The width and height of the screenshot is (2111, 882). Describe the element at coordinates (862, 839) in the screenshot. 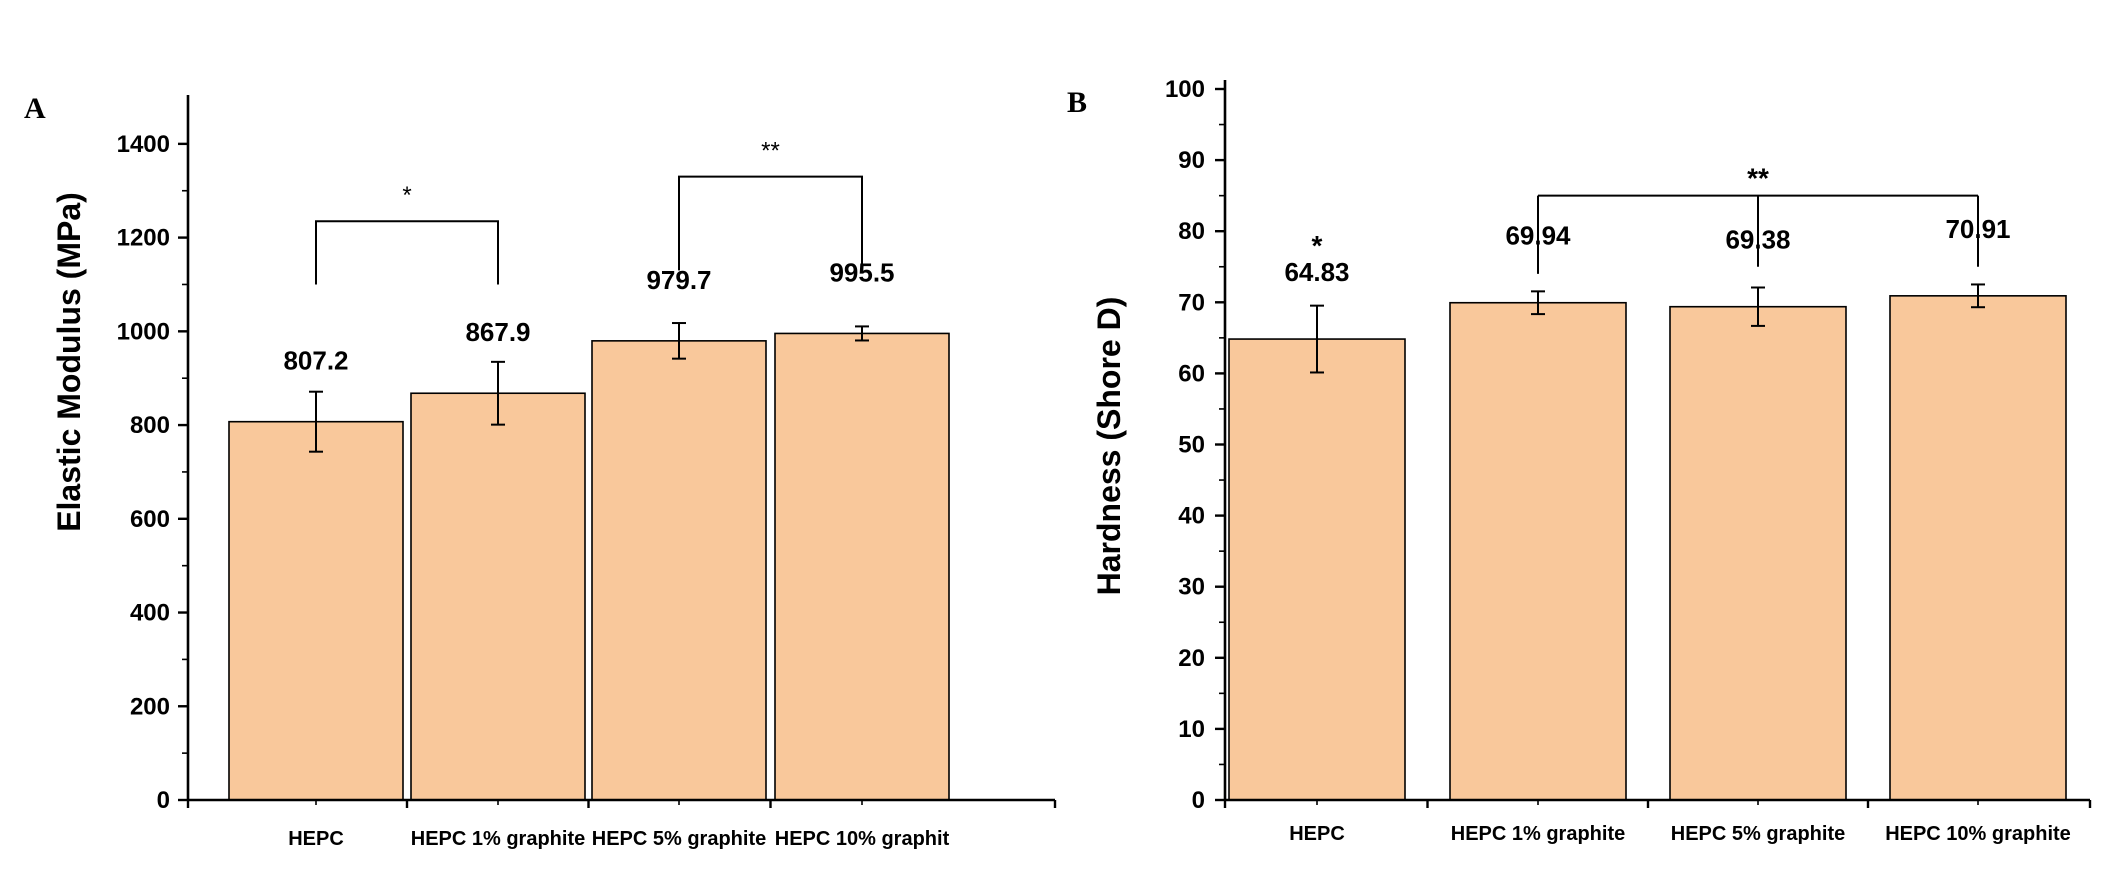

I see `panel-a-x-tick-label: HEPC 10% graphit` at that location.